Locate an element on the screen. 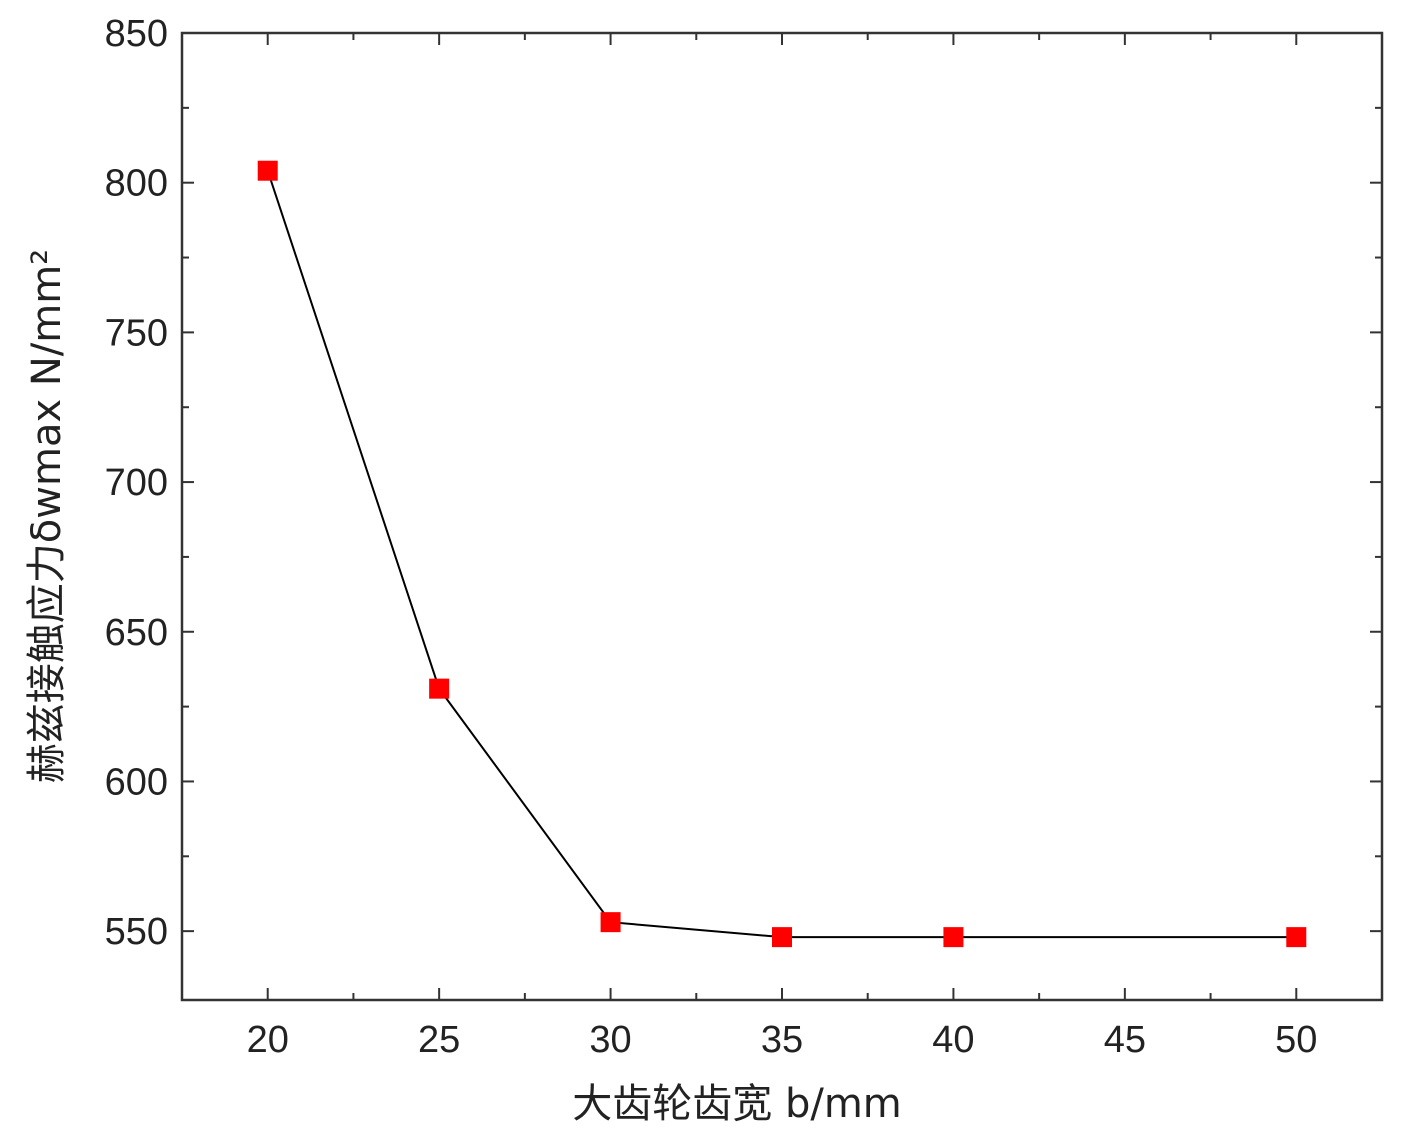  y-tick-label: 750 is located at coordinates (136, 333).